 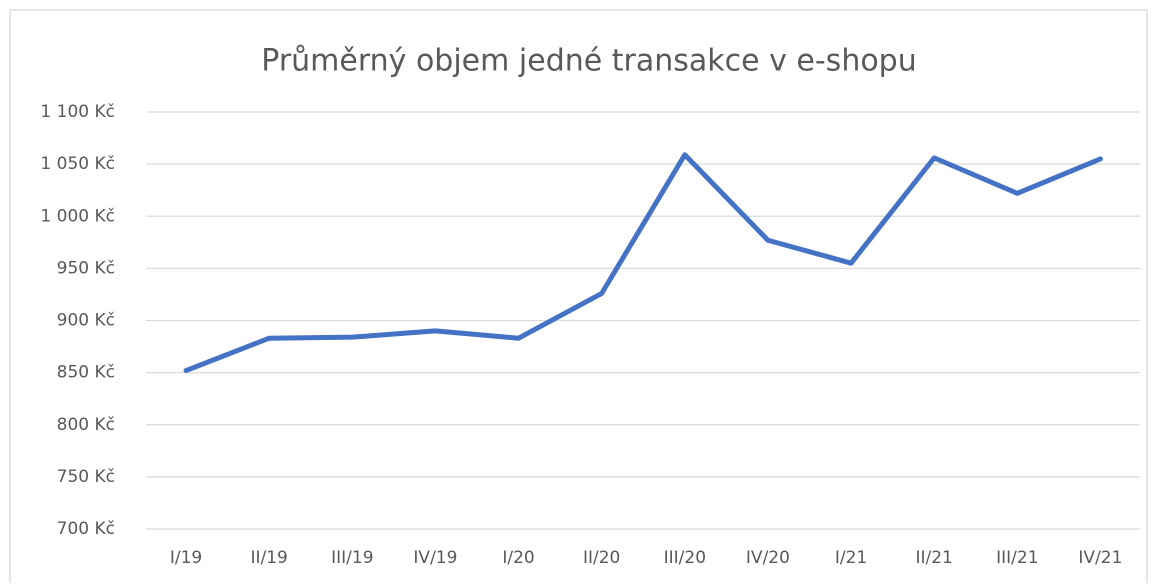 I want to click on x-tick-label: III/20, so click(x=685, y=558).